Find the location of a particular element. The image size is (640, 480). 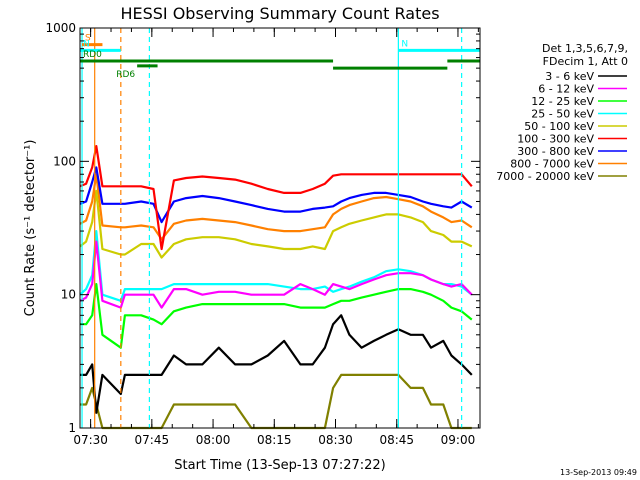

x-tick-label: 09:00 is located at coordinates (458, 440).